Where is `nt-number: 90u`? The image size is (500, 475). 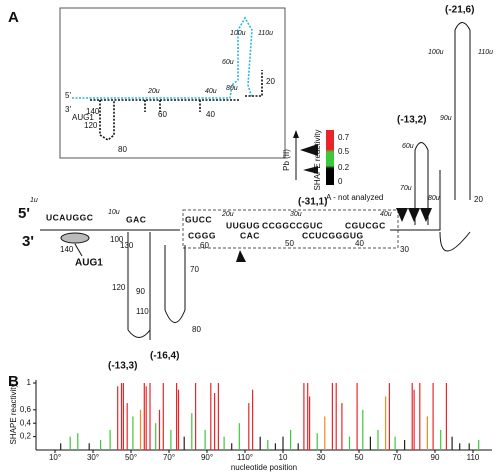
nt-number: 90u is located at coordinates (446, 118).